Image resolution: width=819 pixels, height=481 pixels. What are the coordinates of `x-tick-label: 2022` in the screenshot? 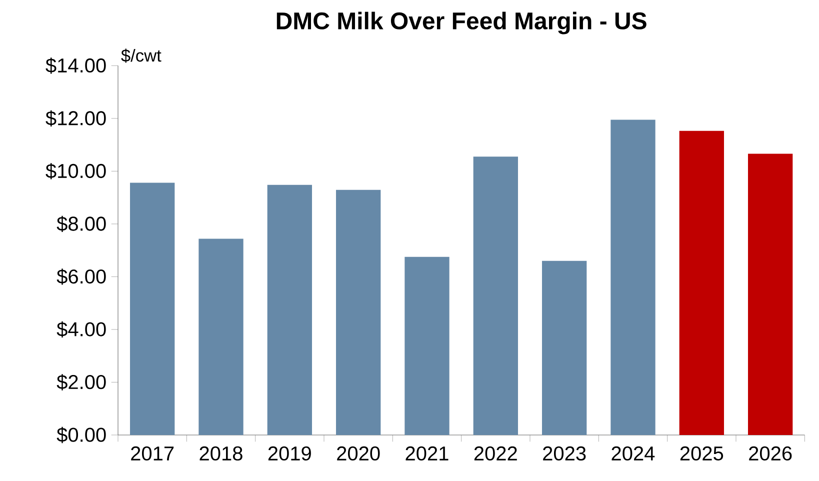 It's located at (495, 453).